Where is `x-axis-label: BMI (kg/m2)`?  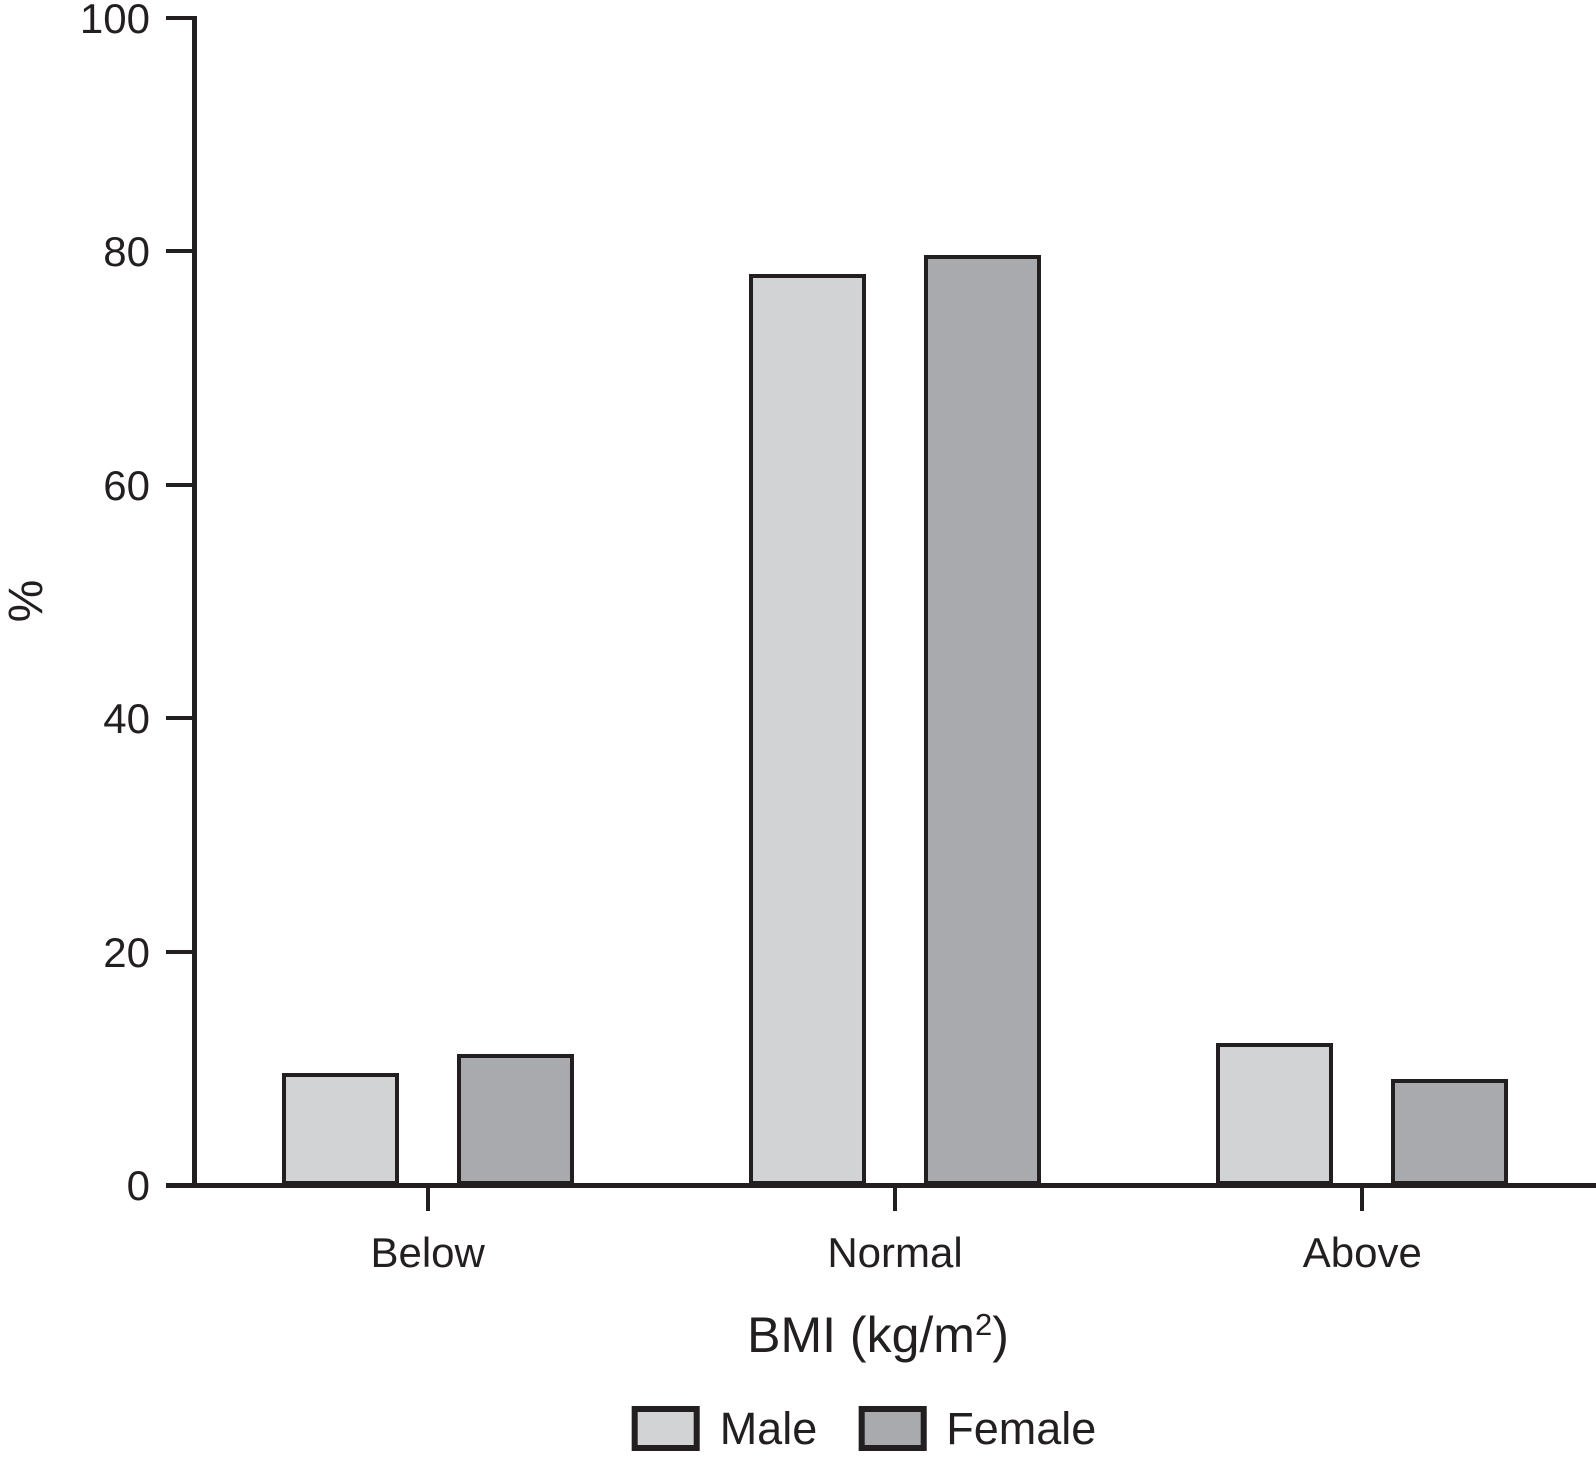 x-axis-label: BMI (kg/m2) is located at coordinates (878, 1335).